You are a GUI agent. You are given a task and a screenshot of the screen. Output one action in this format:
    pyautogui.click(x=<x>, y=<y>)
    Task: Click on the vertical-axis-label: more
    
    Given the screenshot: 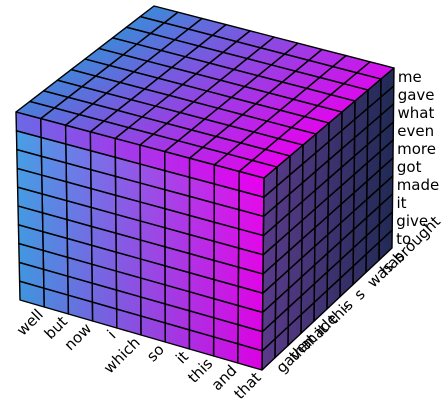 What is the action you would take?
    pyautogui.click(x=416, y=149)
    